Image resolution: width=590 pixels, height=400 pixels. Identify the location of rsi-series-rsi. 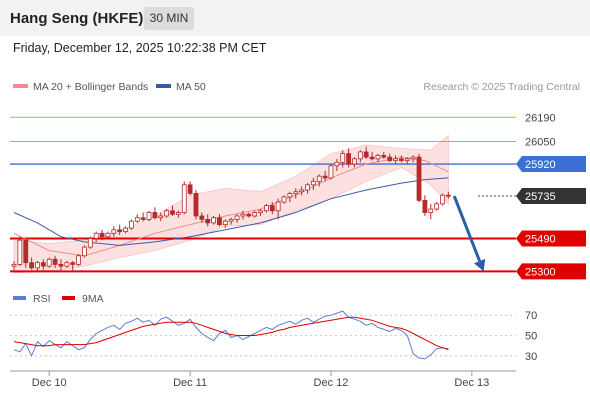
(231, 335).